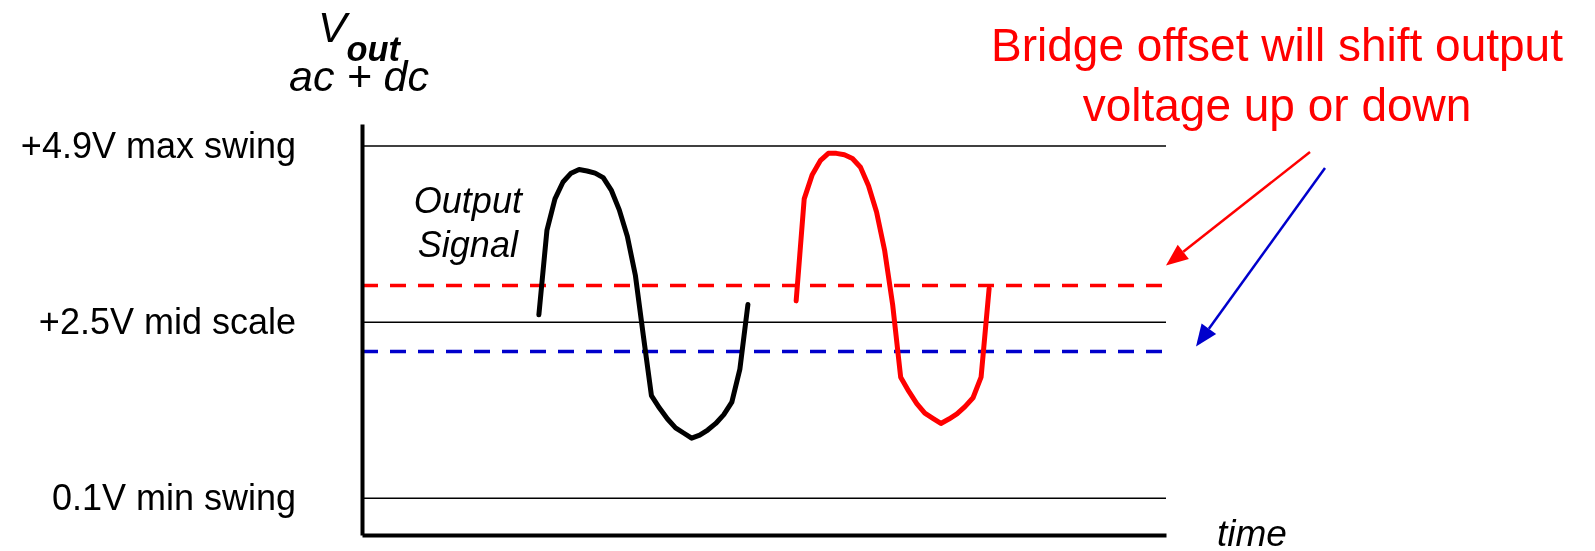 The height and width of the screenshot is (551, 1595). What do you see at coordinates (1252, 532) in the screenshot?
I see `x-axis-title: time` at bounding box center [1252, 532].